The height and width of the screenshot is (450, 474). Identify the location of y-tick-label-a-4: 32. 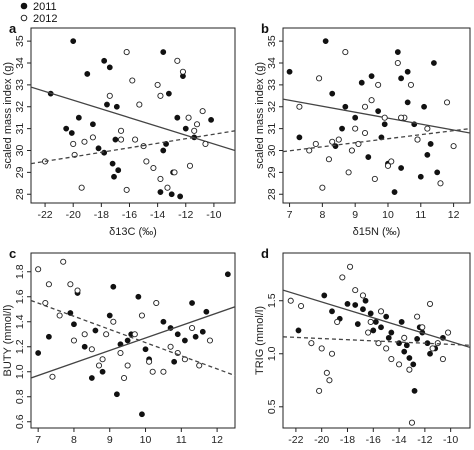
(20, 107).